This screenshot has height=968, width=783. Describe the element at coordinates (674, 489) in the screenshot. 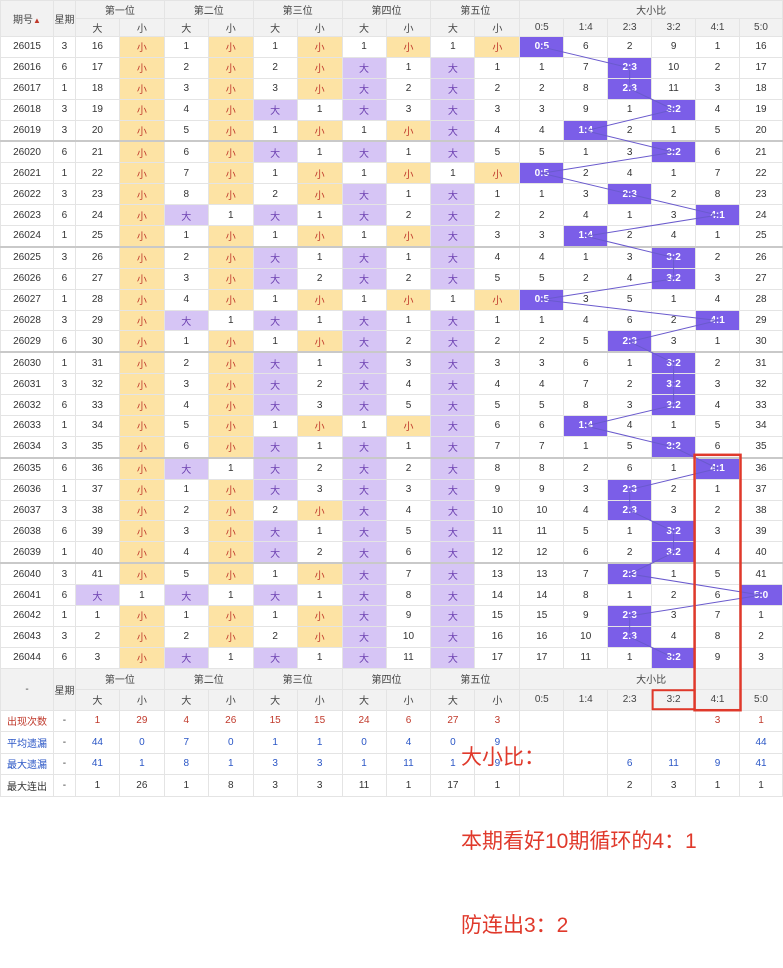

I see `ratio-miss-cell: 2` at that location.